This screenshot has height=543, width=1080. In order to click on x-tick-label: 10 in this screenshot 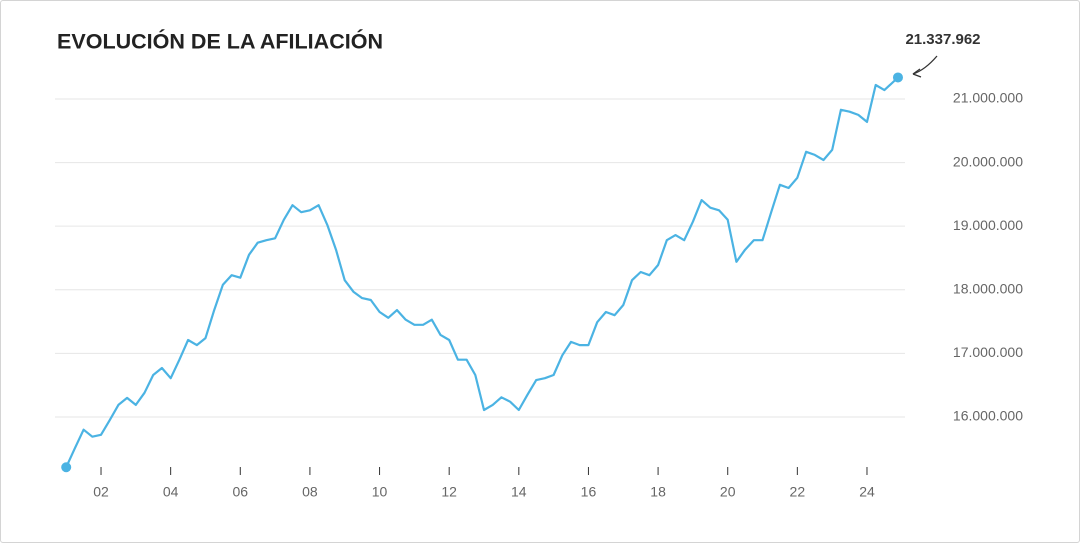, I will do `click(380, 492)`.